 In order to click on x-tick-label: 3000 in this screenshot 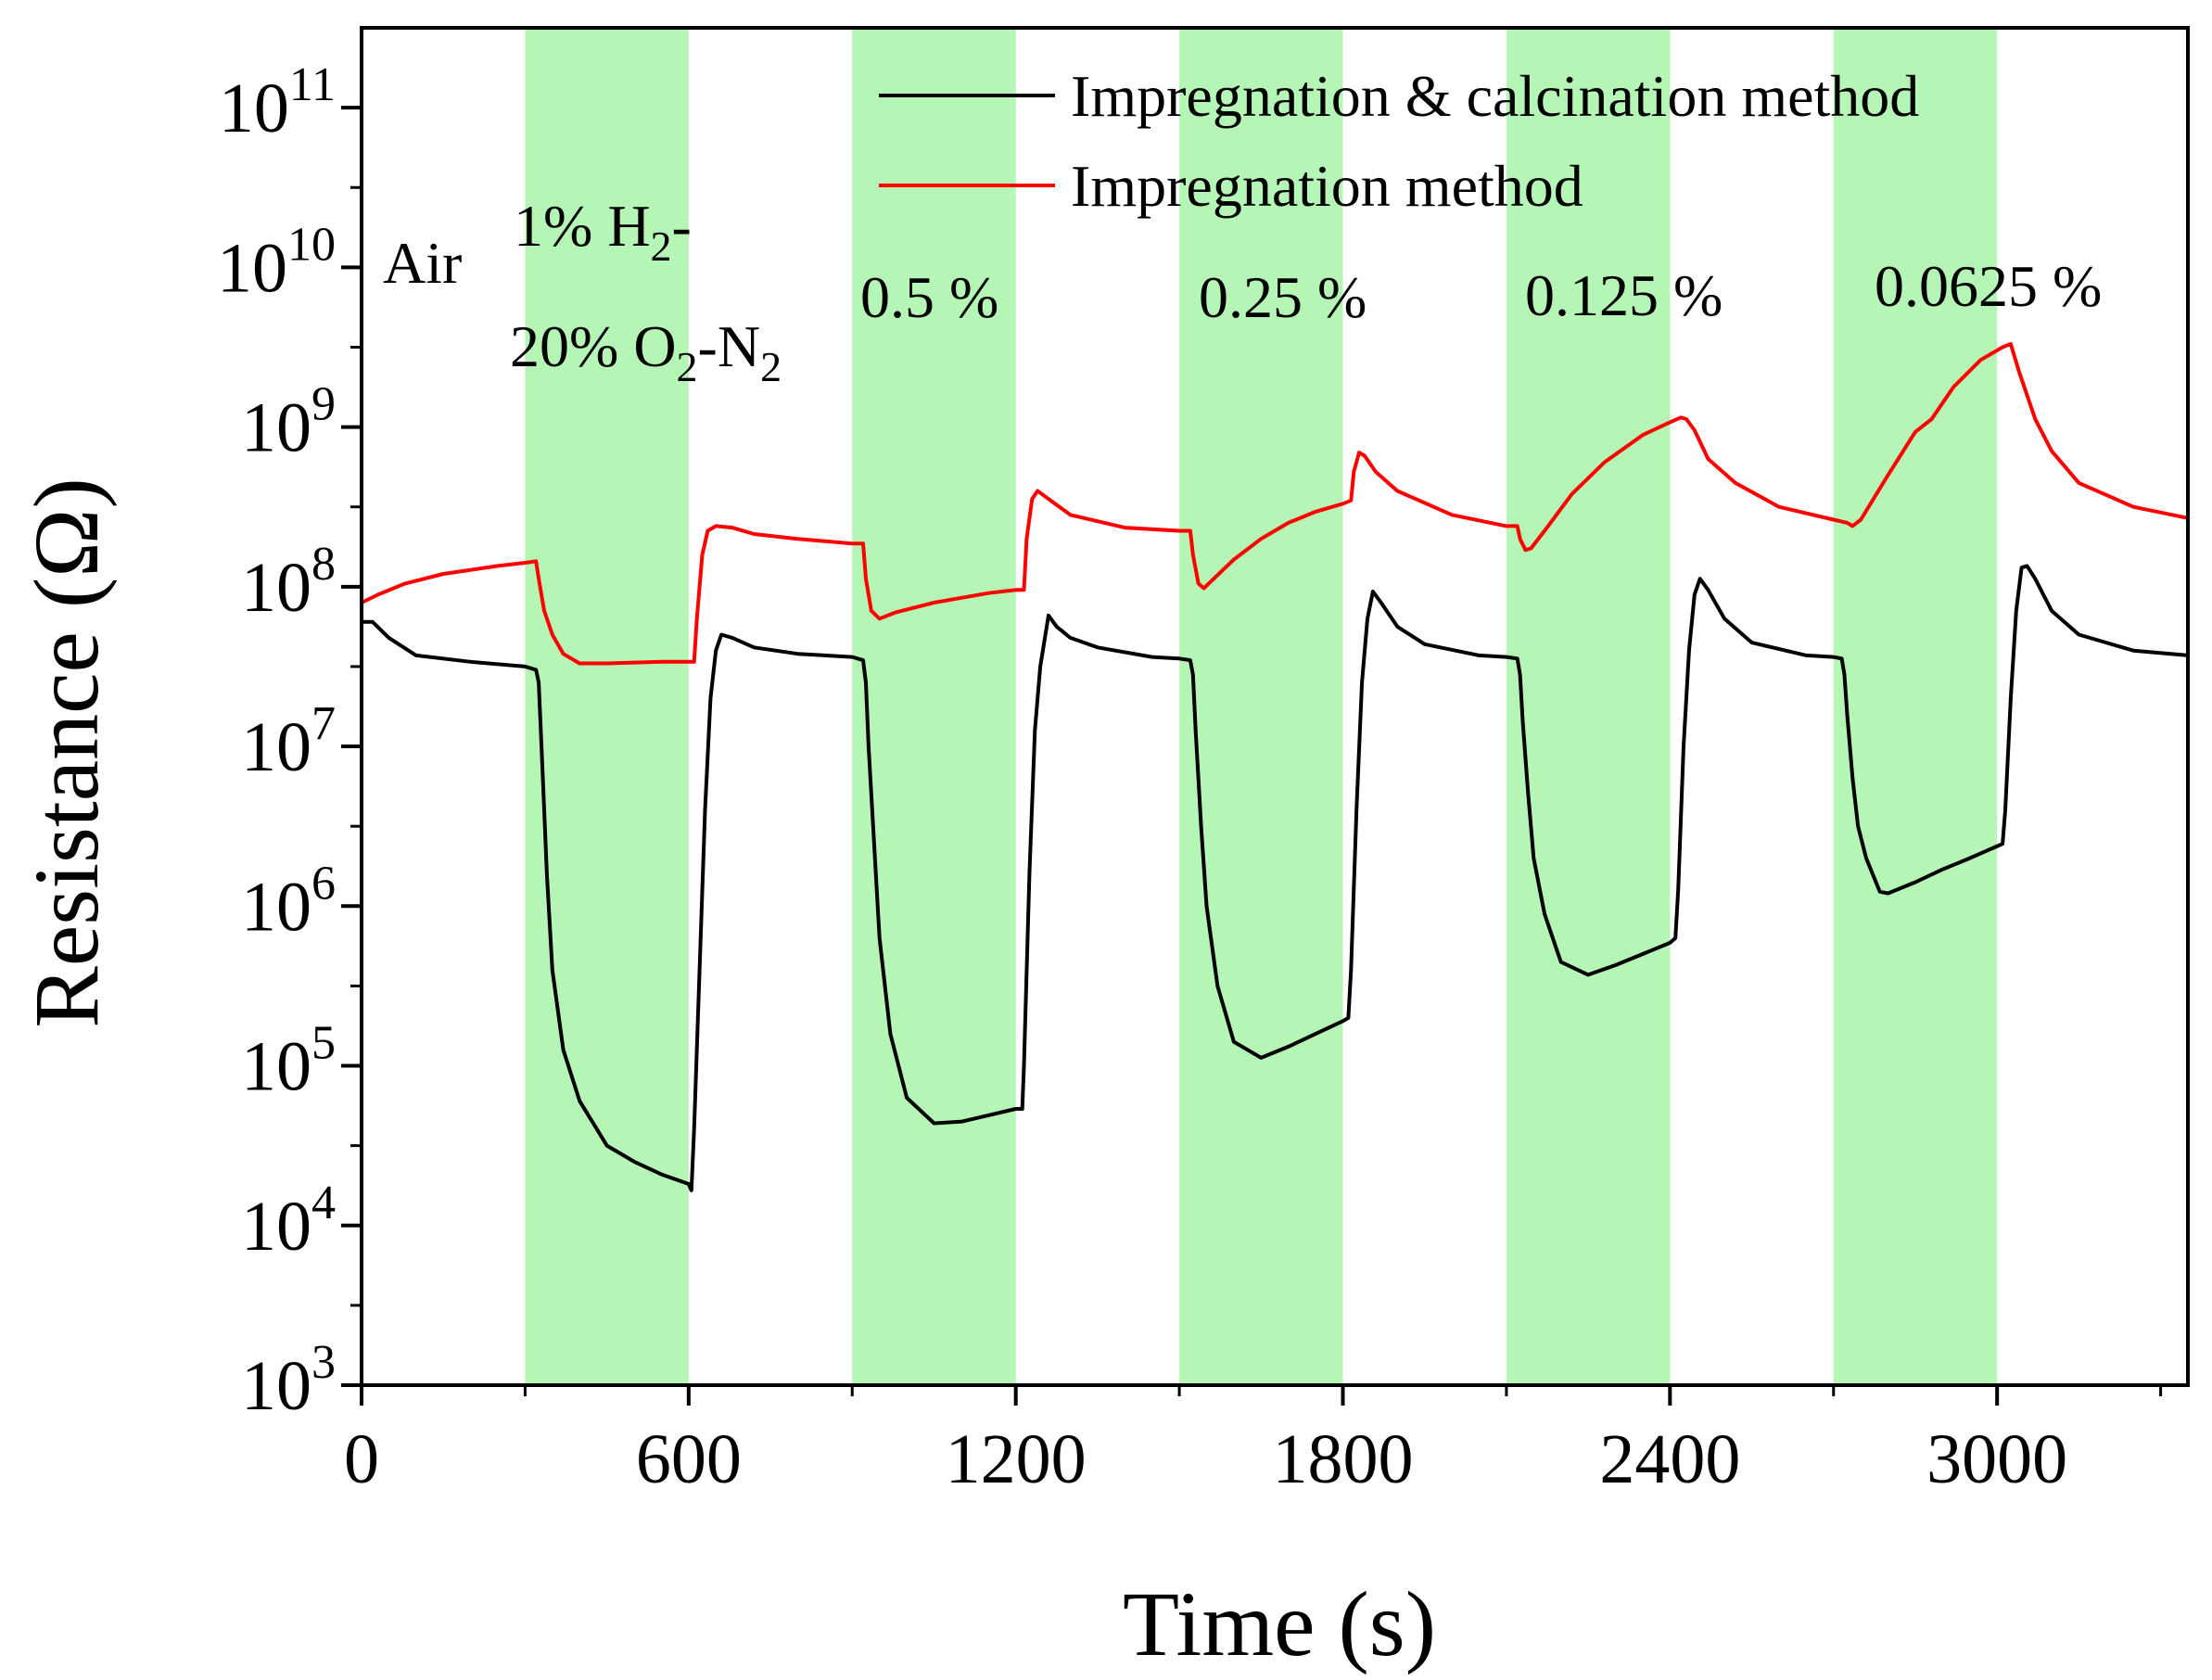, I will do `click(1996, 1459)`.